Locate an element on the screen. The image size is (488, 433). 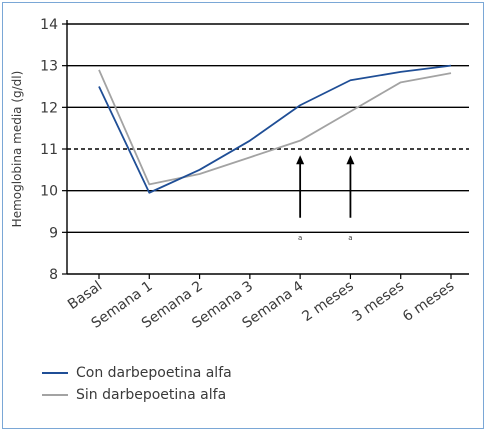
y-tick-label: 14 is located at coordinates (49, 25).